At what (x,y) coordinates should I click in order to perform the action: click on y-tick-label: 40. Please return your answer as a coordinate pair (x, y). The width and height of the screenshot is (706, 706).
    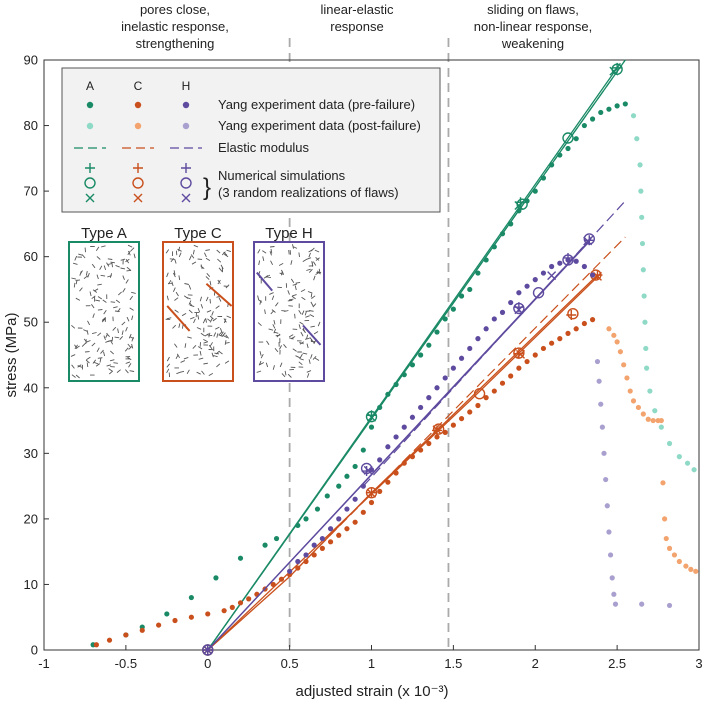
    Looking at the image, I should click on (31, 387).